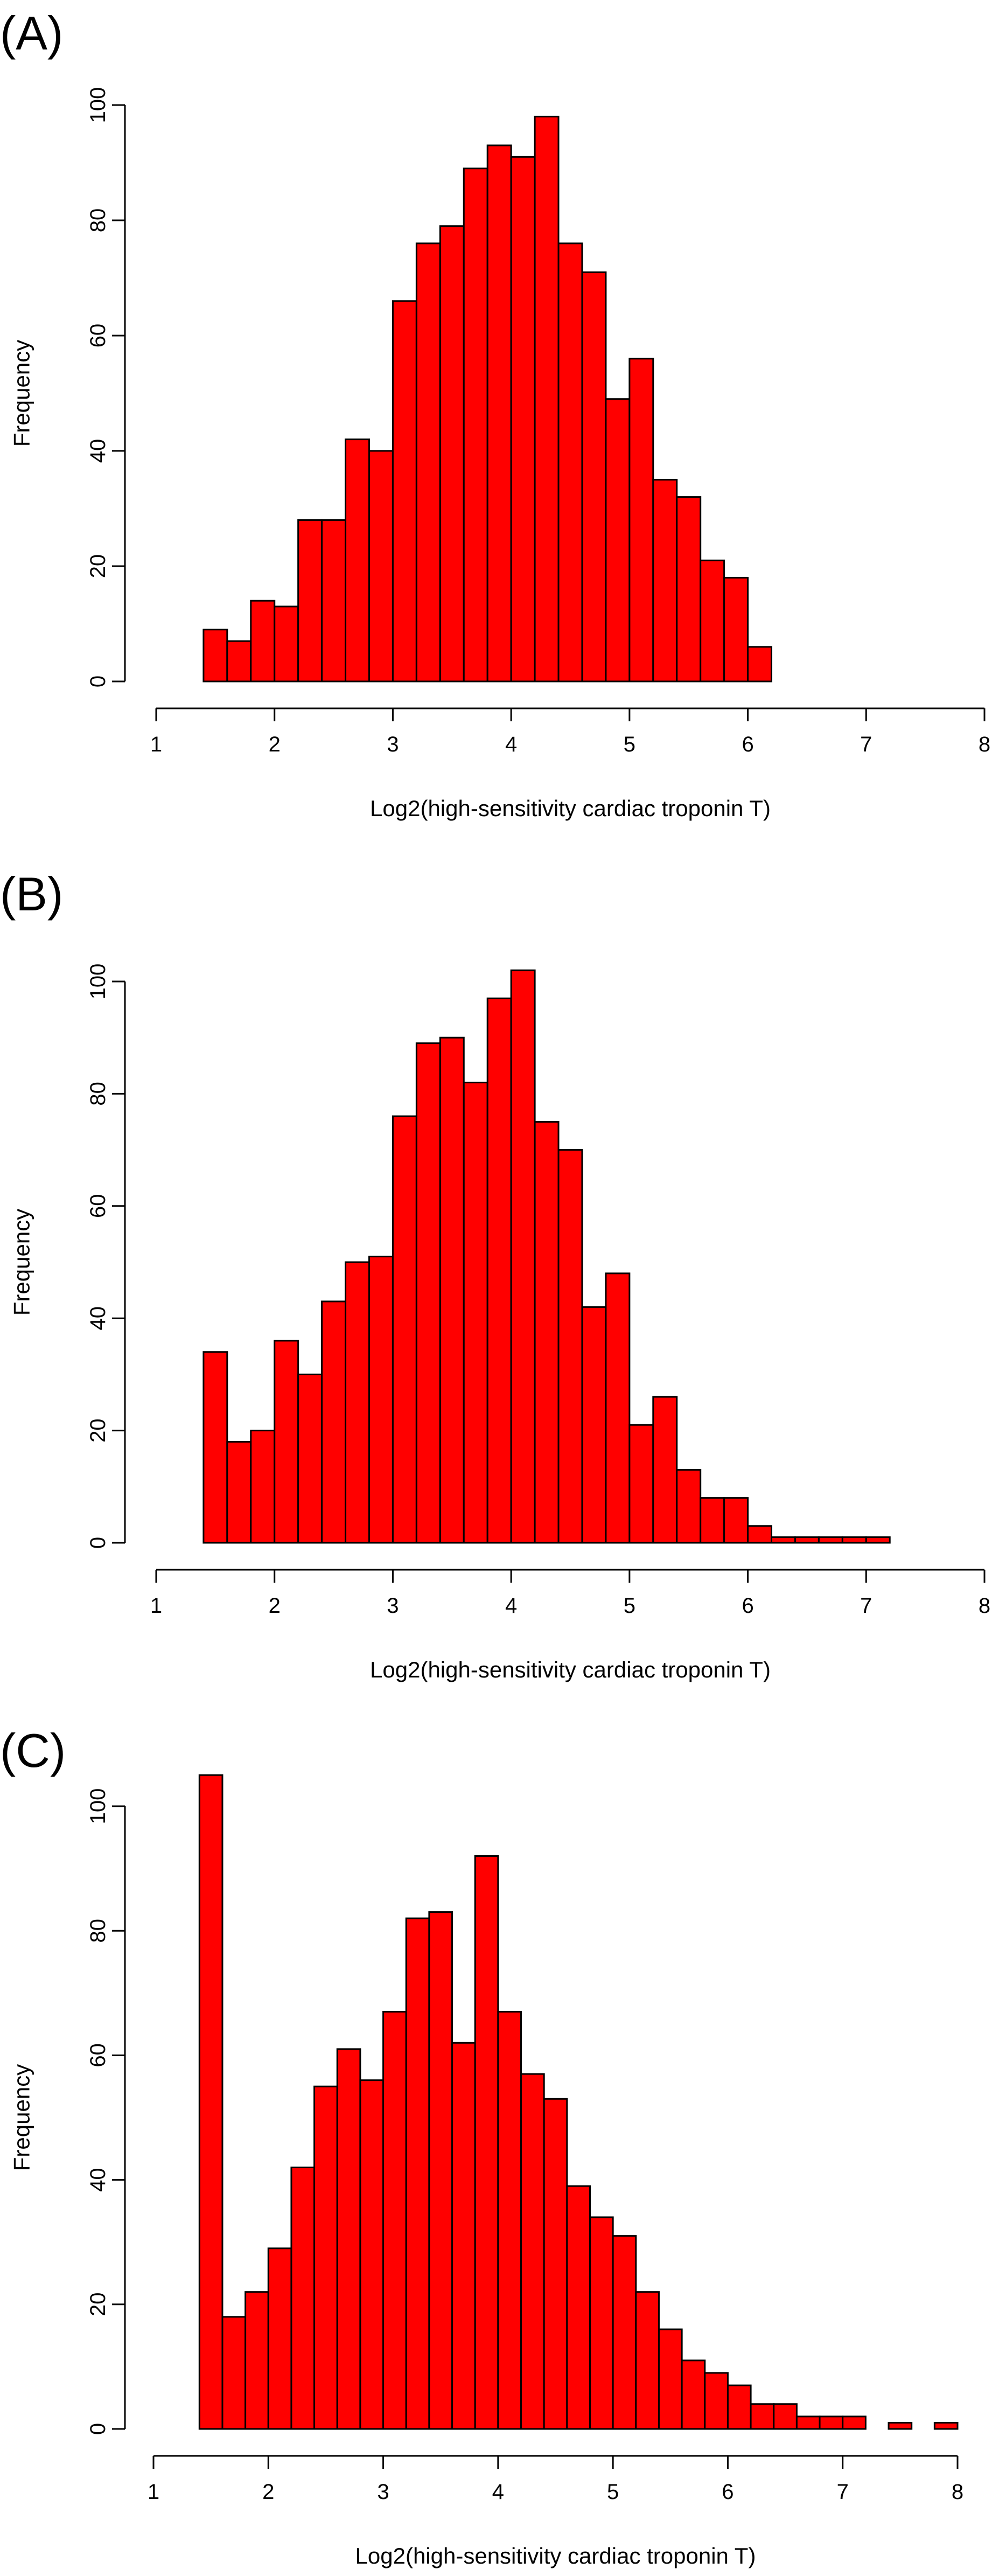 The width and height of the screenshot is (992, 2576). Describe the element at coordinates (498, 2492) in the screenshot. I see `x-tick-label: 4` at that location.